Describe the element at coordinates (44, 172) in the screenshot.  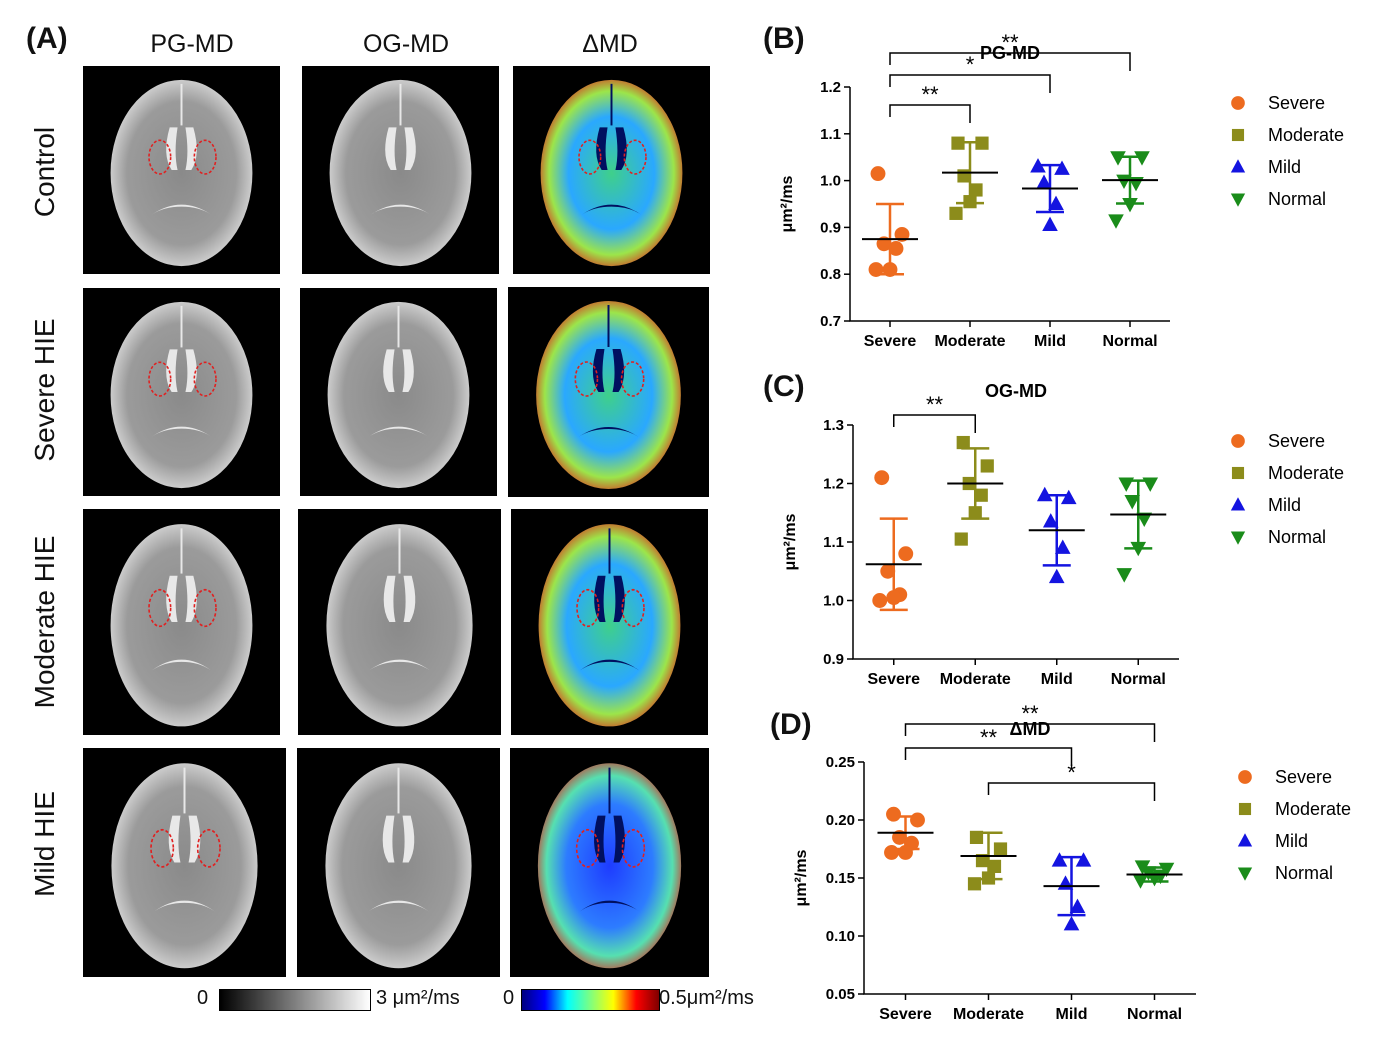
I see `row-label-control: Control` at that location.